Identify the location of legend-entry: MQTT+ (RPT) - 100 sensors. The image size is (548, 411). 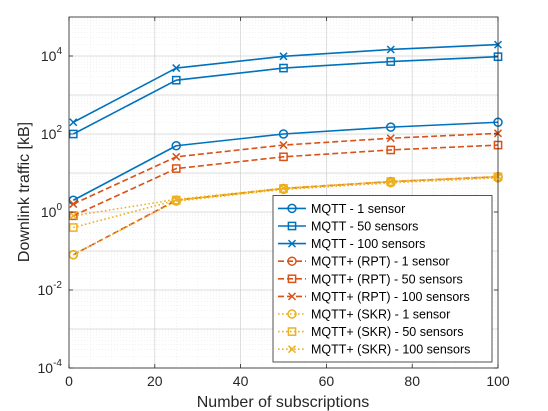
(374, 297).